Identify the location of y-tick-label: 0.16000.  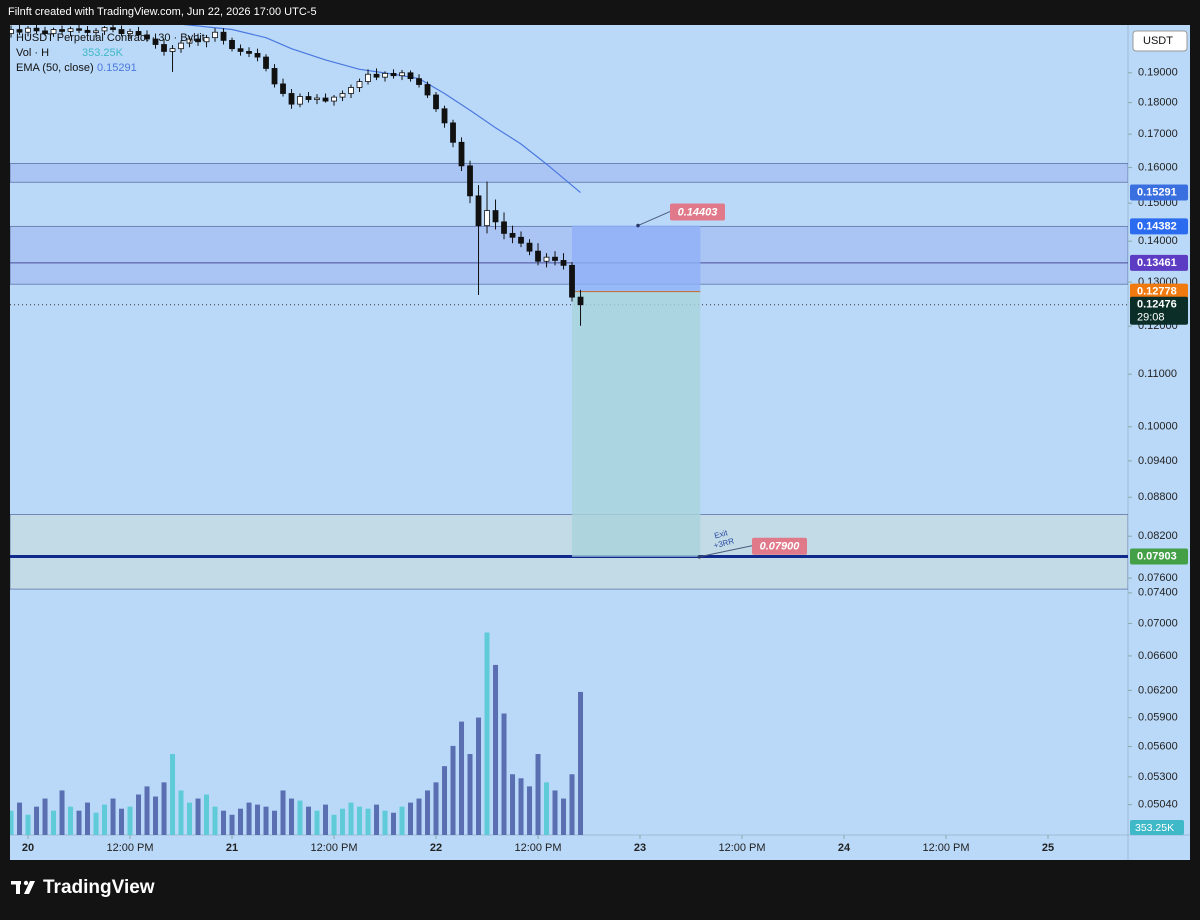
(1158, 167).